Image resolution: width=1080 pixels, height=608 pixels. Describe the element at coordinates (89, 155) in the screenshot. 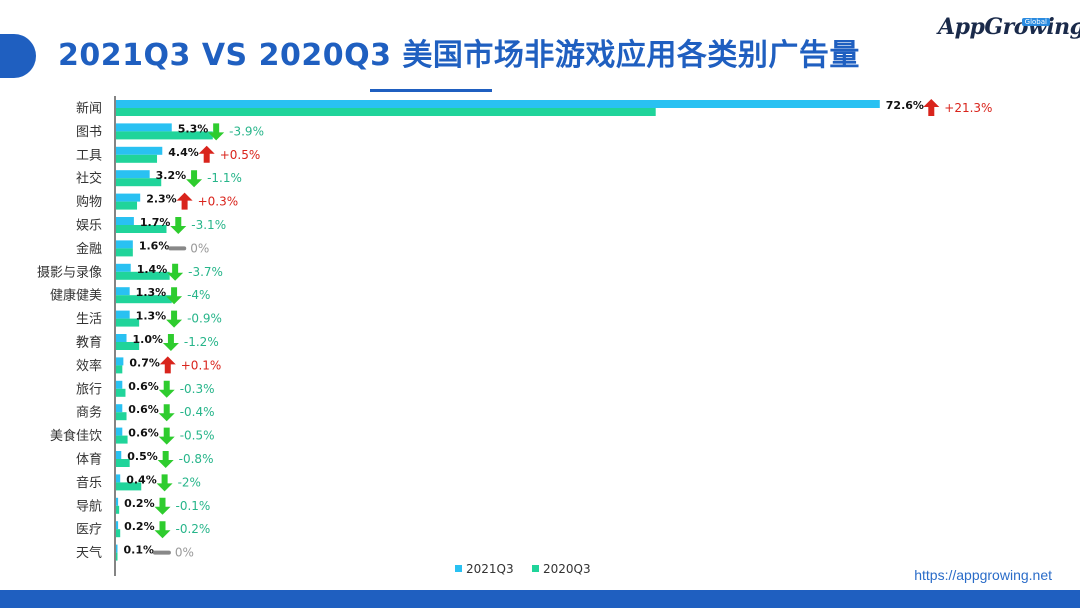

I see `category-label: 工具` at that location.